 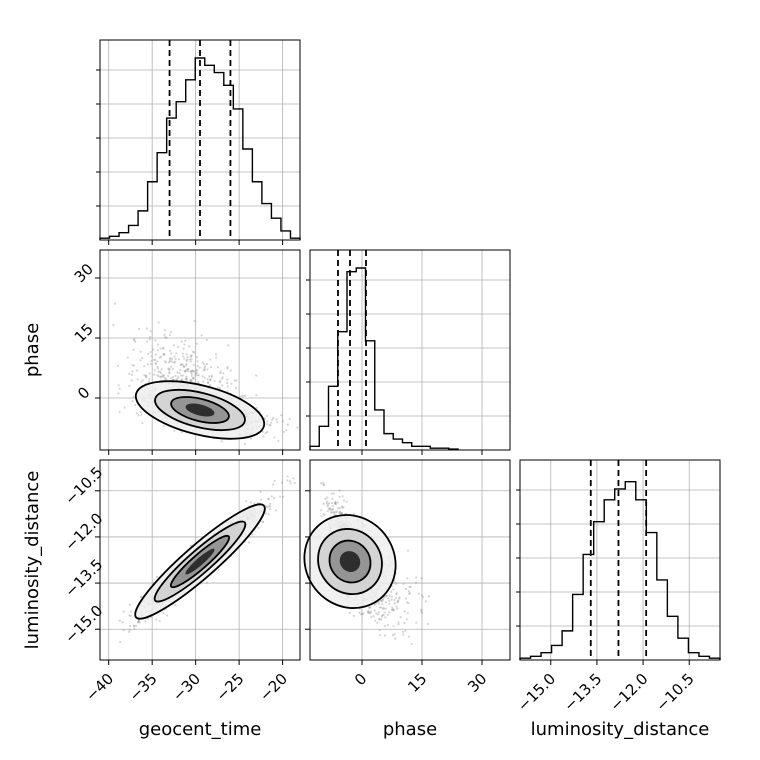 What do you see at coordinates (417, 683) in the screenshot?
I see `x-tick-label: 15` at bounding box center [417, 683].